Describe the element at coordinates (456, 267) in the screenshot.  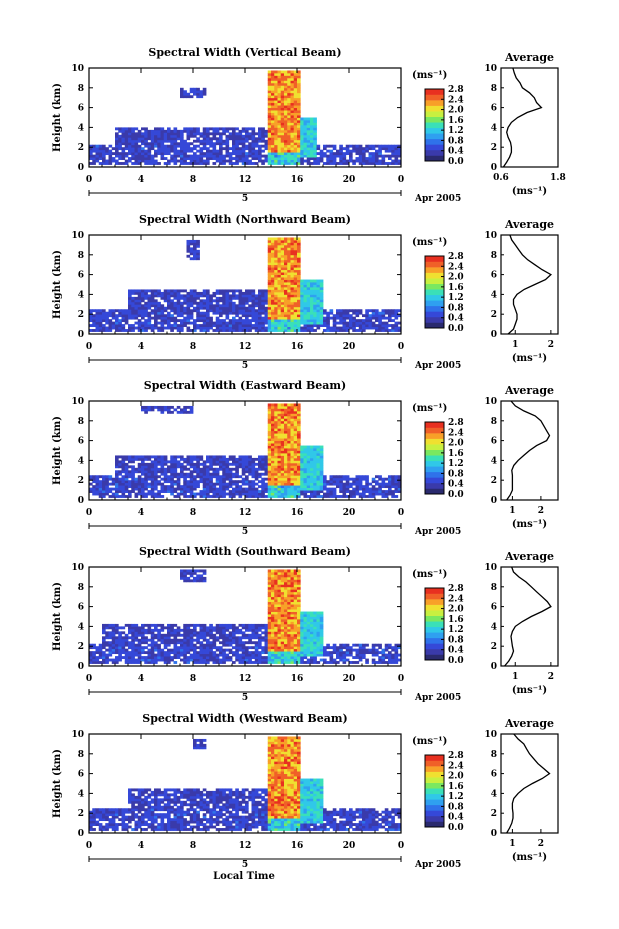
I see `colorbar-tick-label: 2.4` at that location.